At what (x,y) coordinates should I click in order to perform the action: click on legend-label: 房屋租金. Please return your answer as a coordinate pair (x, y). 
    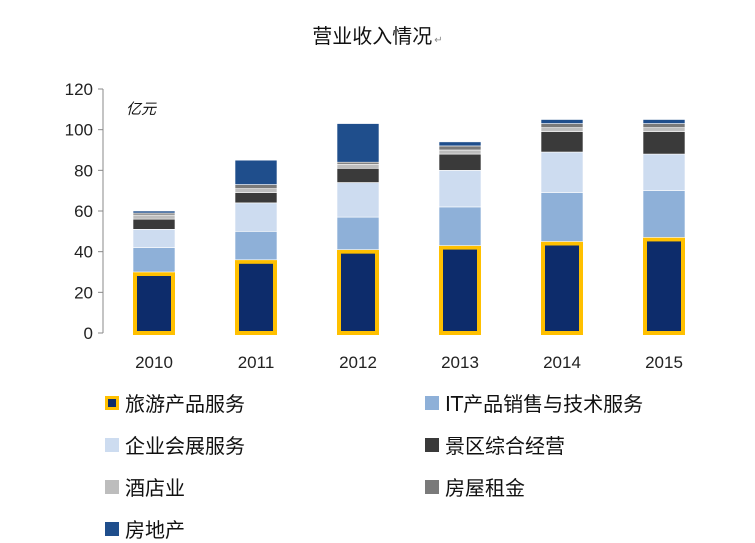
    Looking at the image, I should click on (485, 488).